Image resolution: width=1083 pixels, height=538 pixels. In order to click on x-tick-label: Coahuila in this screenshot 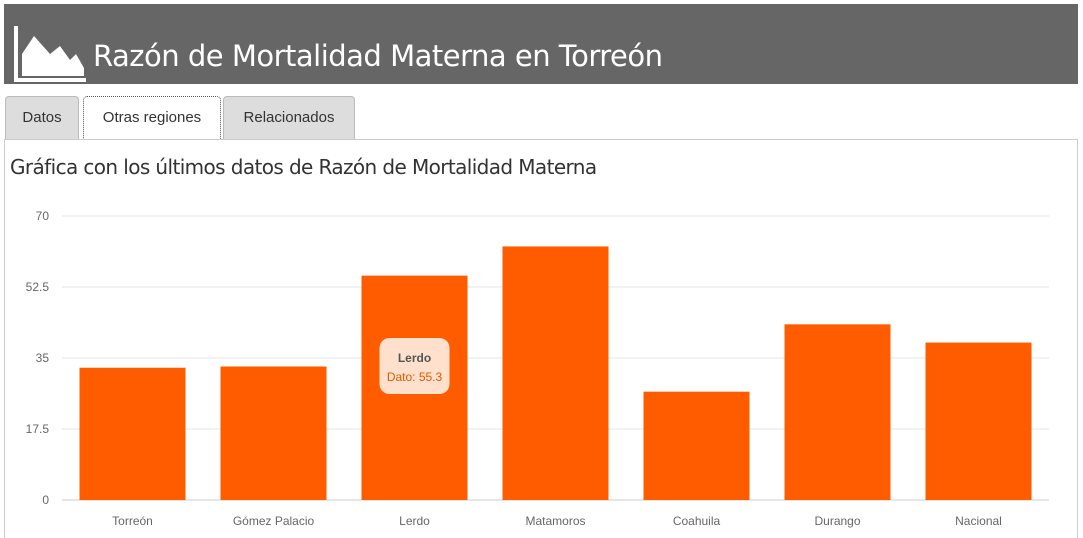, I will do `click(697, 521)`.